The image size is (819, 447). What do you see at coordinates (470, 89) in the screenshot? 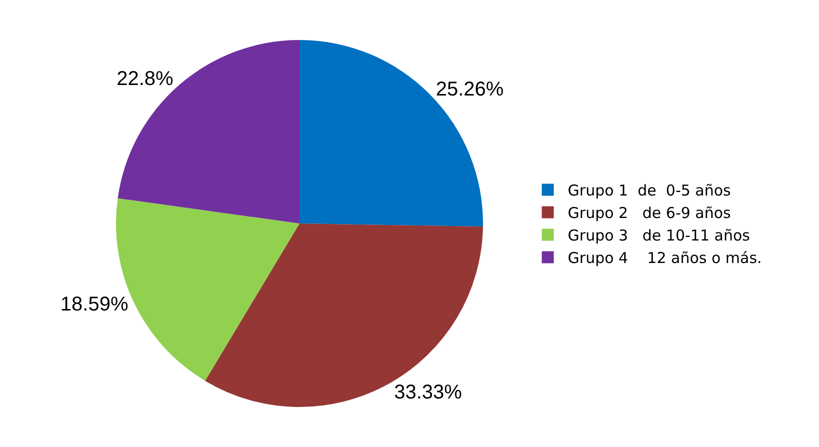
I see `data-label: 25.26%` at bounding box center [470, 89].